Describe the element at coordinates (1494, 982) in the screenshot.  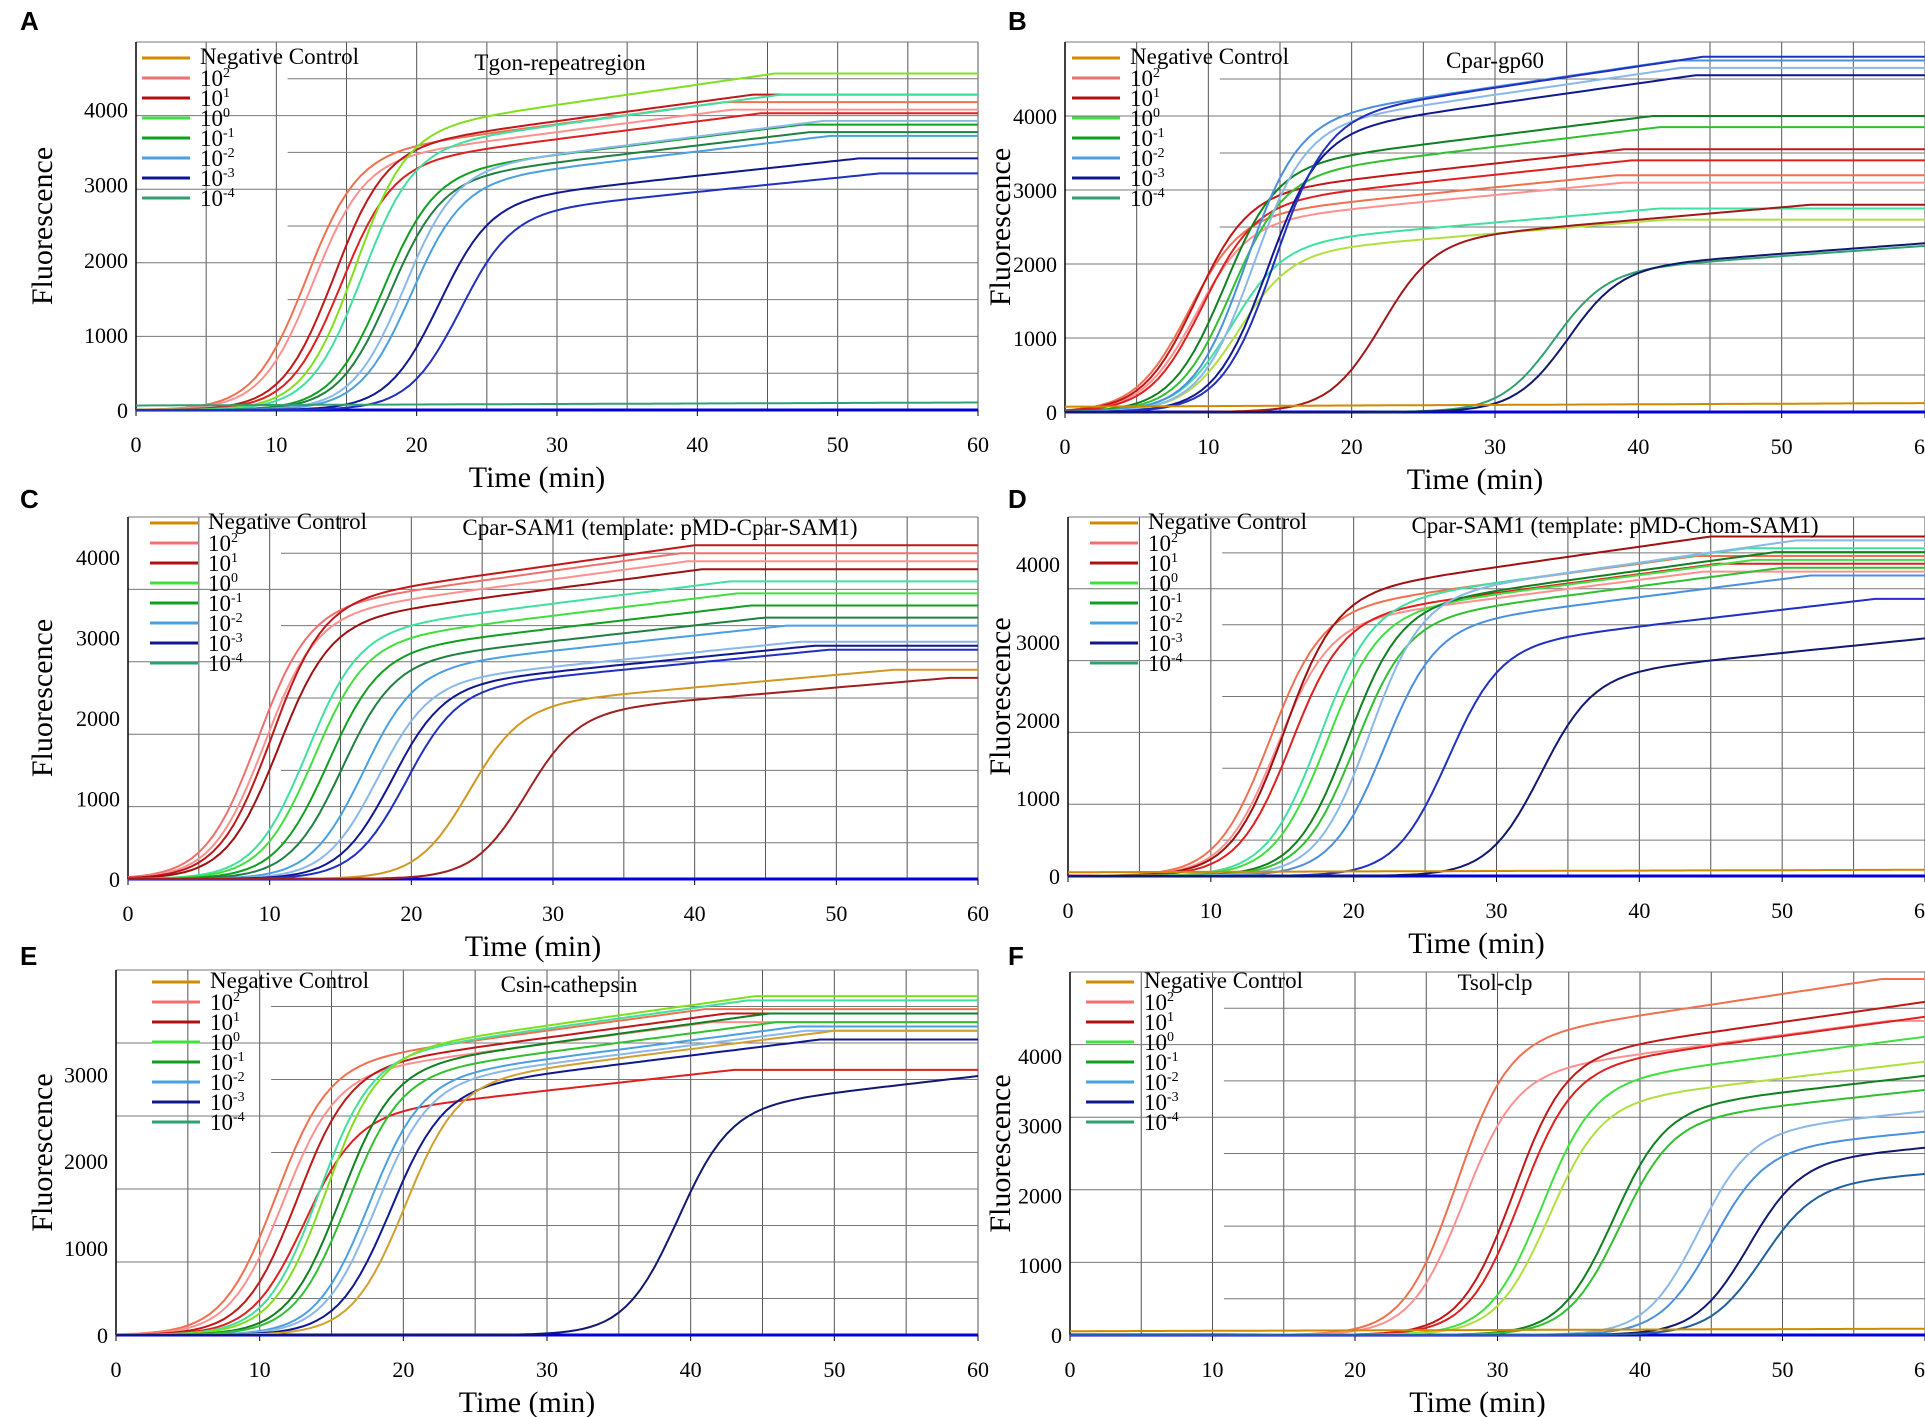
I see `plot-title: Tsol-clp` at that location.